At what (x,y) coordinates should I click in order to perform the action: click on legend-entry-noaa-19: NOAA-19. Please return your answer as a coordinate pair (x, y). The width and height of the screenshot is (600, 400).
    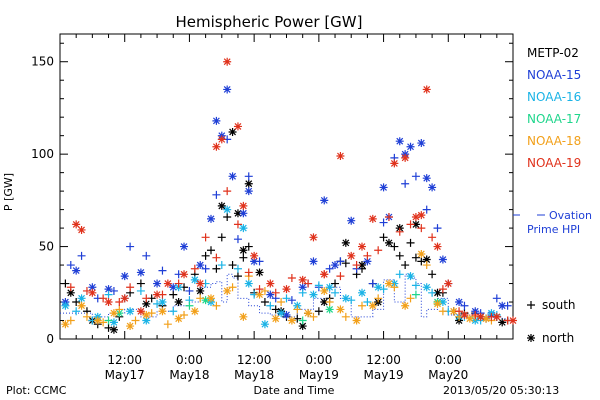
    Looking at the image, I should click on (554, 163).